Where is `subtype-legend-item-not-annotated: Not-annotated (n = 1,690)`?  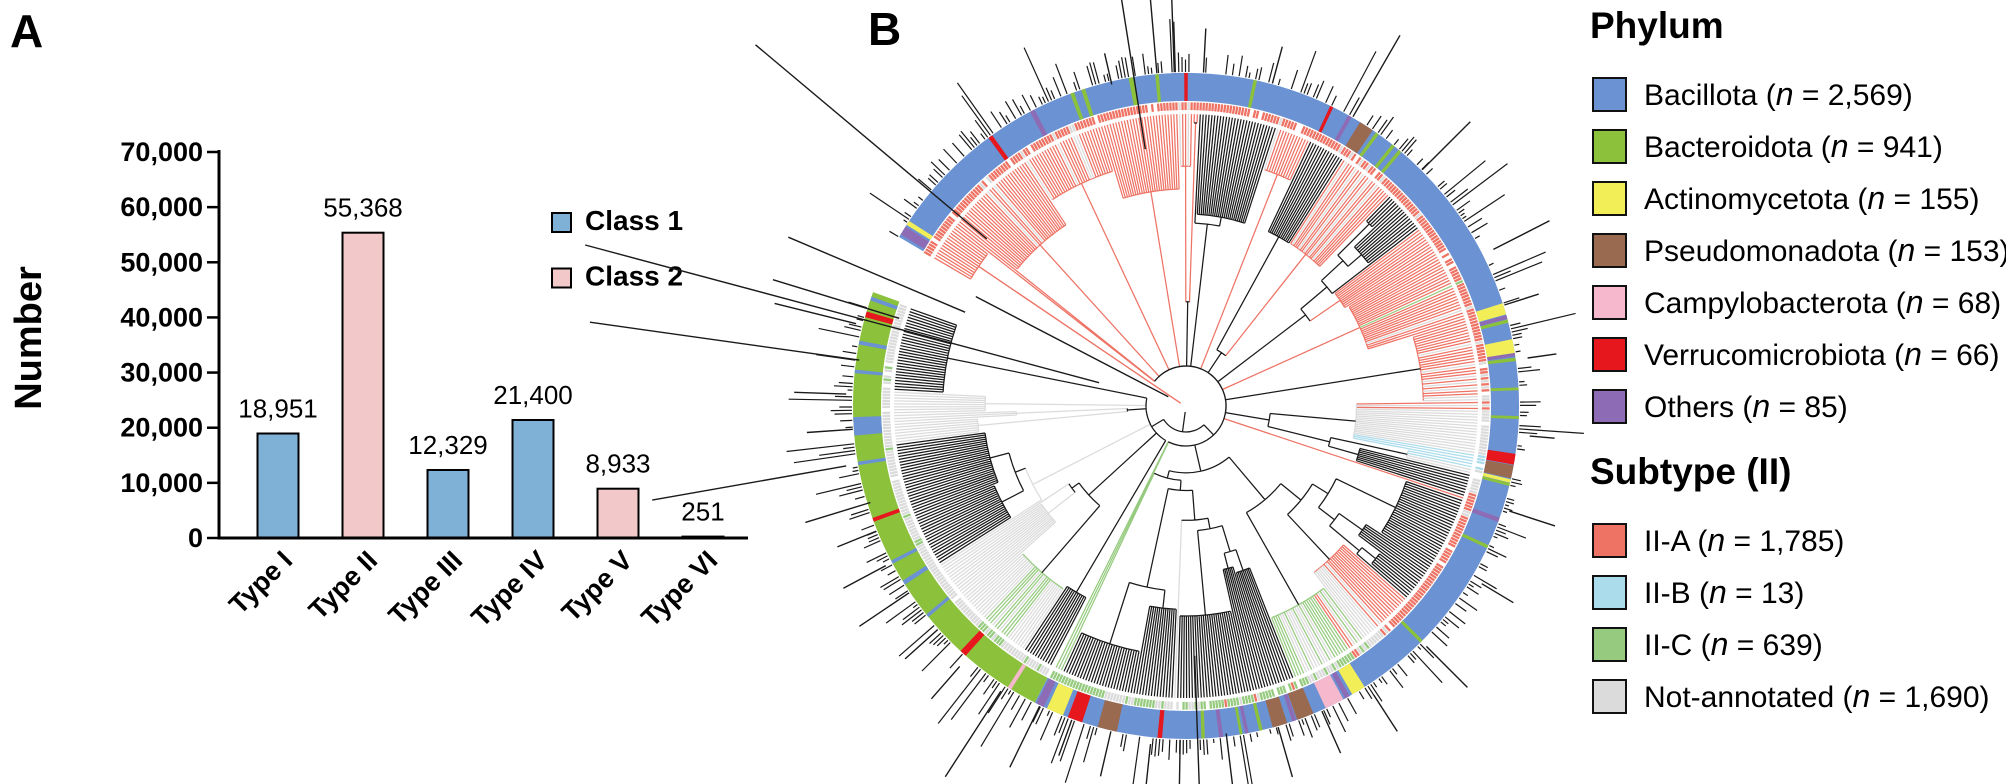 subtype-legend-item-not-annotated: Not-annotated (n = 1,690) is located at coordinates (1797, 696).